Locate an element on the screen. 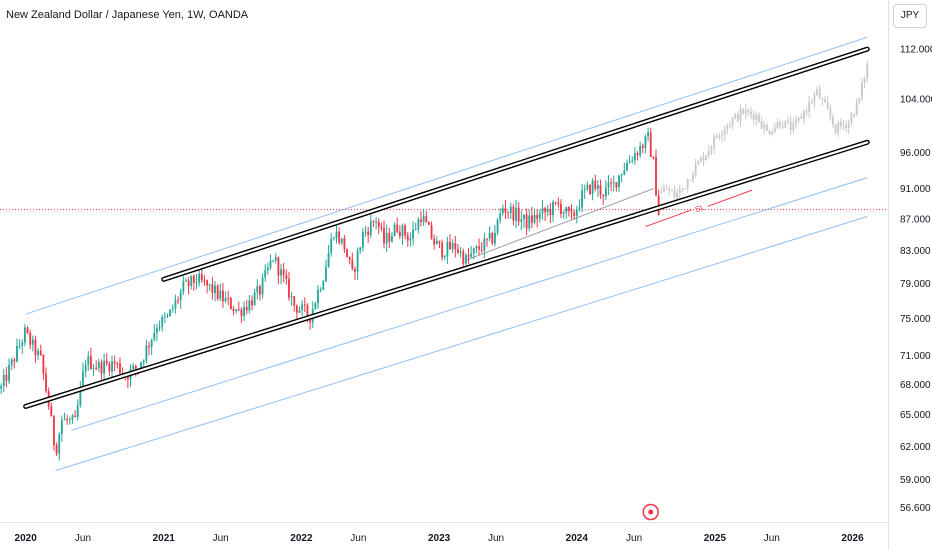 The height and width of the screenshot is (550, 932). currency-button: JPY is located at coordinates (910, 16).